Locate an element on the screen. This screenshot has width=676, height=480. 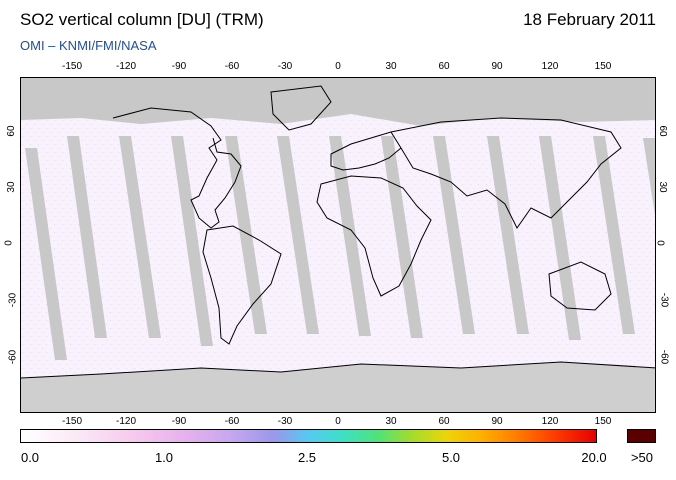
lon-tick-top: -120 is located at coordinates (126, 66).